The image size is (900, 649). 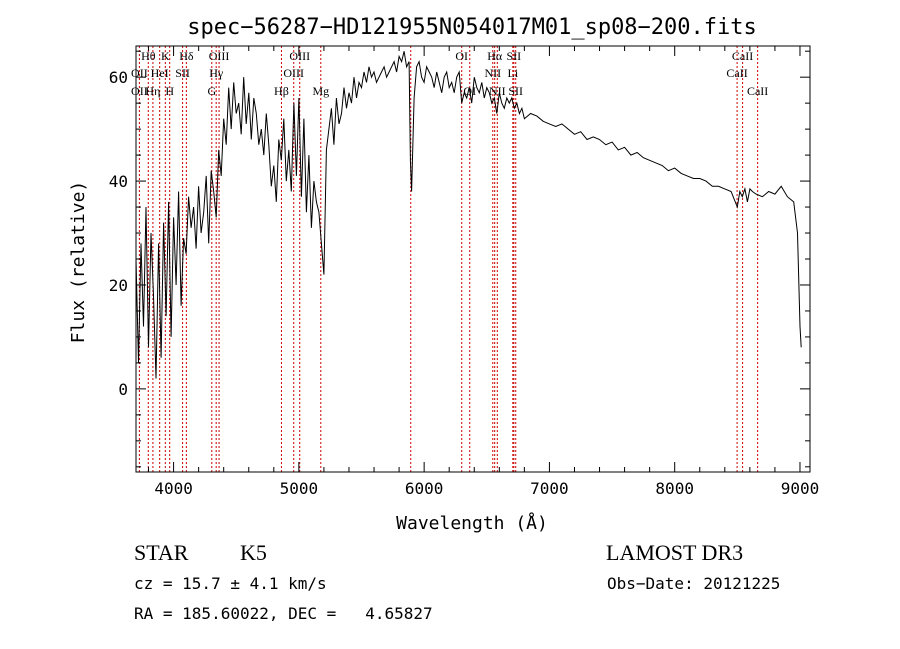 I want to click on redshift-cz: cz = 15.7 ± 4.1 km/s, so click(x=230, y=583).